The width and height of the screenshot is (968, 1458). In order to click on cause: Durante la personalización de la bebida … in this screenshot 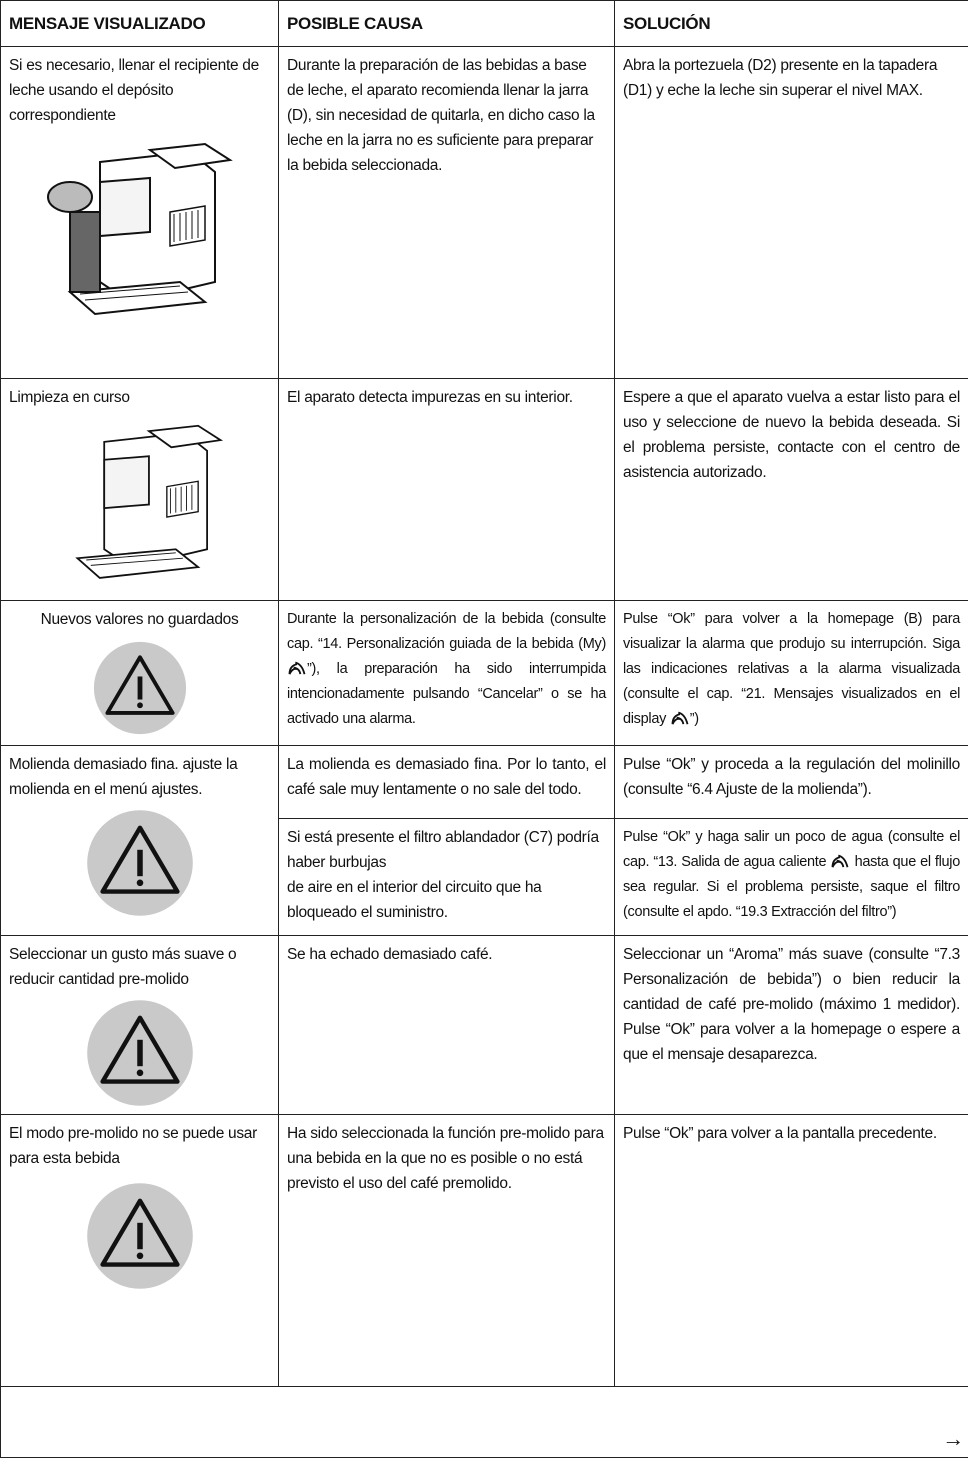, I will do `click(446, 631)`.